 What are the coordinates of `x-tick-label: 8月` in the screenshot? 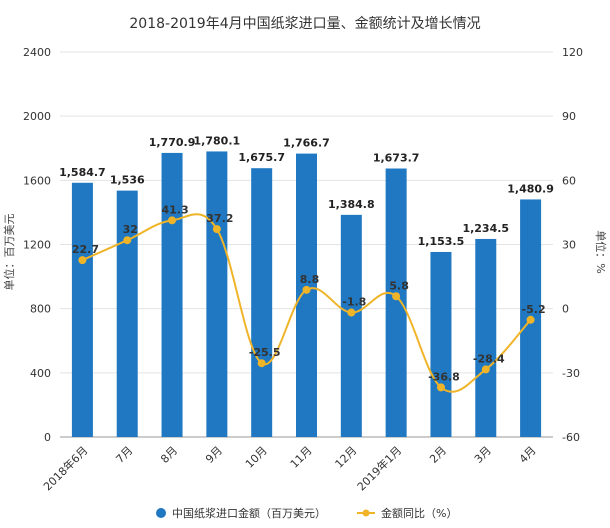 It's located at (169, 455).